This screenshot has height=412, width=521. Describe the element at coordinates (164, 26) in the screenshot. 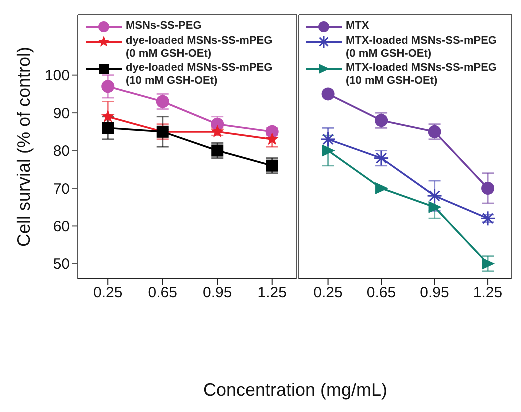

I see `legend-label: MSNs-SS-PEG` at that location.